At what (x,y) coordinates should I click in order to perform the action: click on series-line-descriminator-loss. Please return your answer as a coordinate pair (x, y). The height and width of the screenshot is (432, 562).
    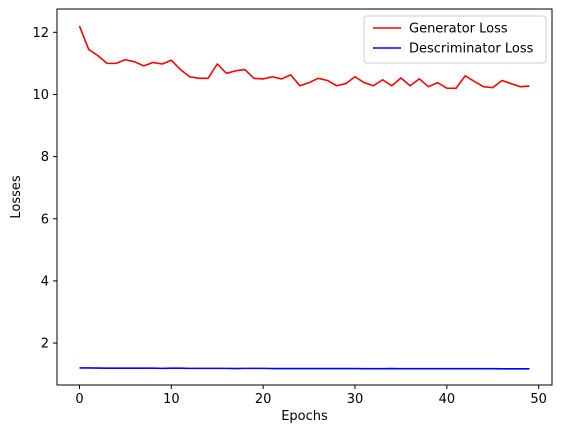
    Looking at the image, I should click on (304, 368).